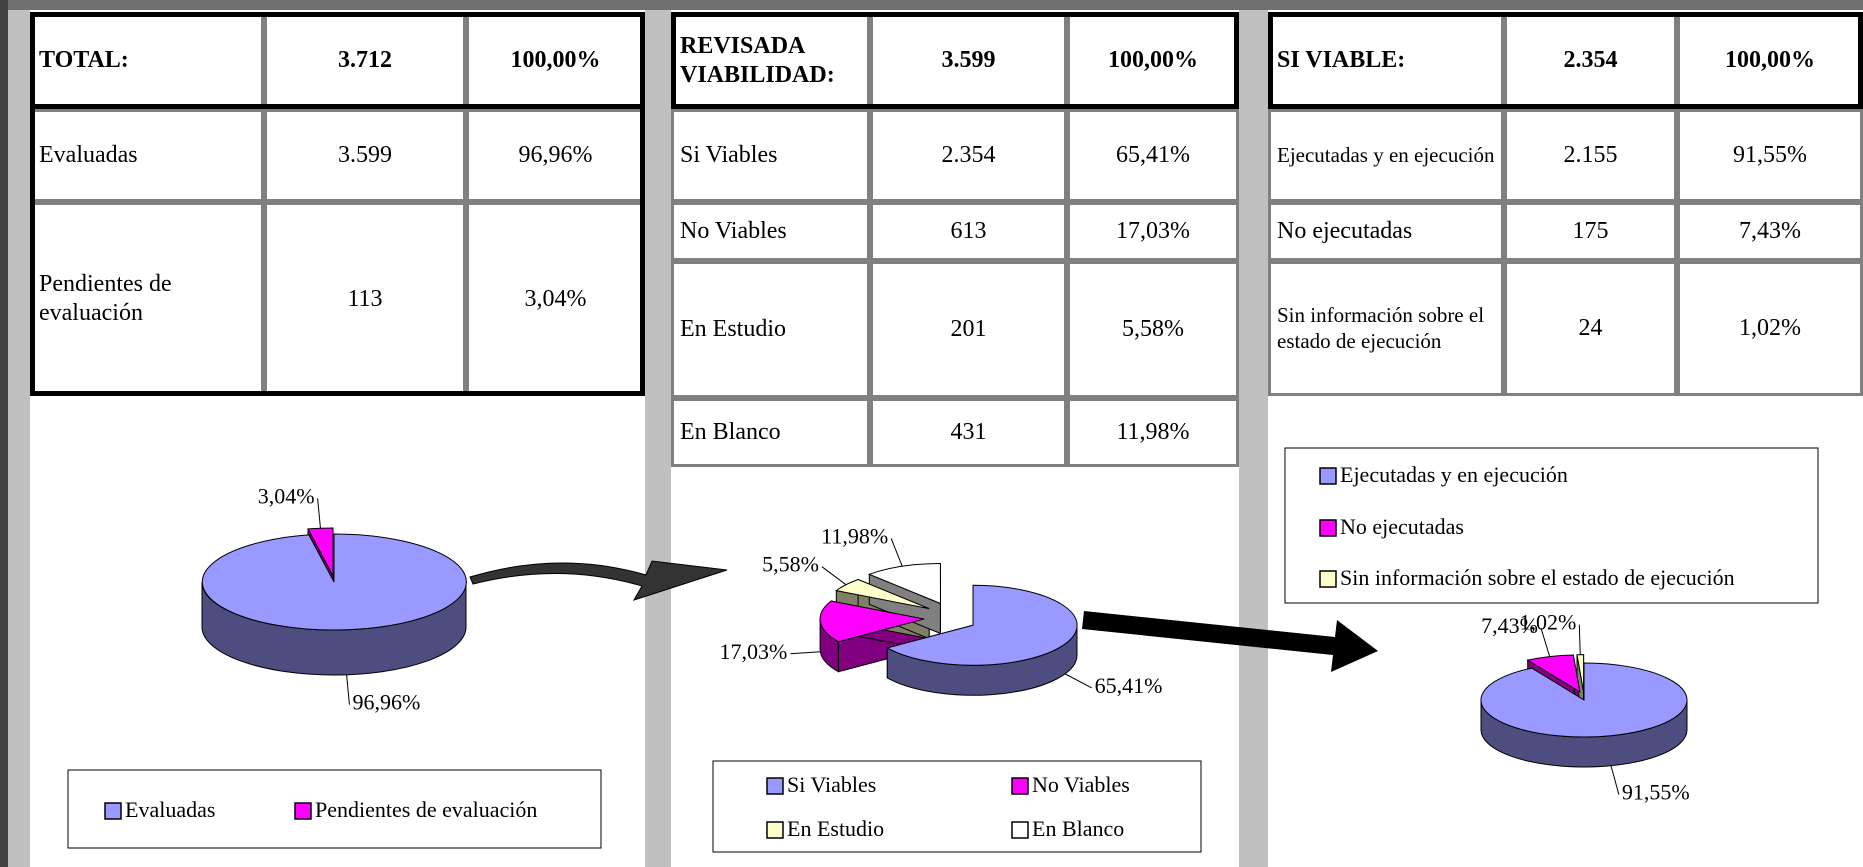 The width and height of the screenshot is (1863, 867). I want to click on table-cell: Pendientes de evaluación, so click(147, 299).